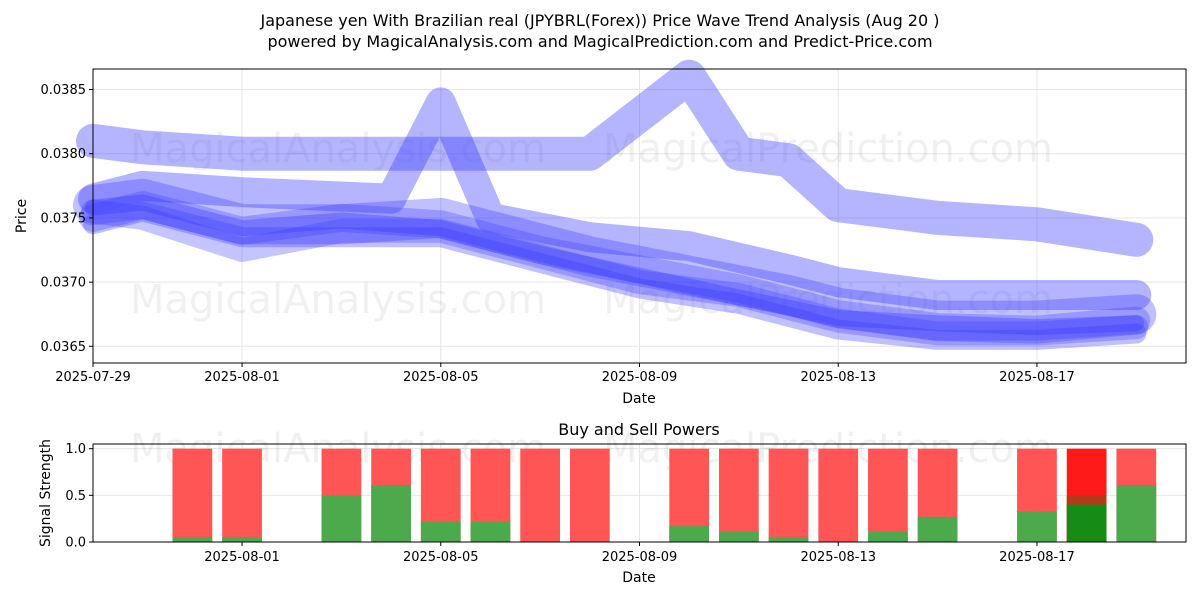 Image resolution: width=1200 pixels, height=600 pixels. Describe the element at coordinates (664, 495) in the screenshot. I see `signal-bars` at that location.